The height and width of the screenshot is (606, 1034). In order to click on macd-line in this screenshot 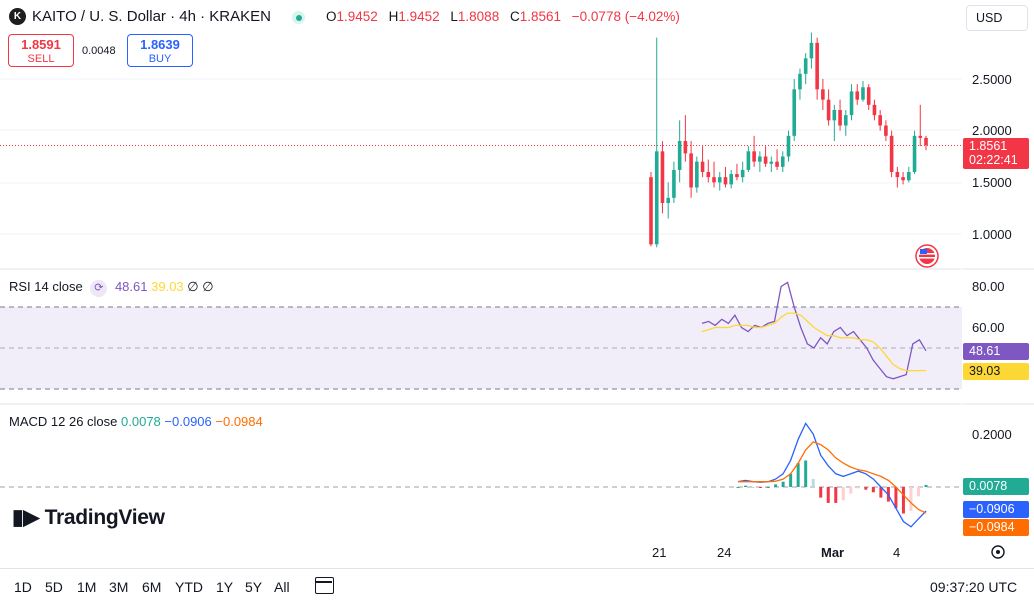, I will do `click(832, 475)`.